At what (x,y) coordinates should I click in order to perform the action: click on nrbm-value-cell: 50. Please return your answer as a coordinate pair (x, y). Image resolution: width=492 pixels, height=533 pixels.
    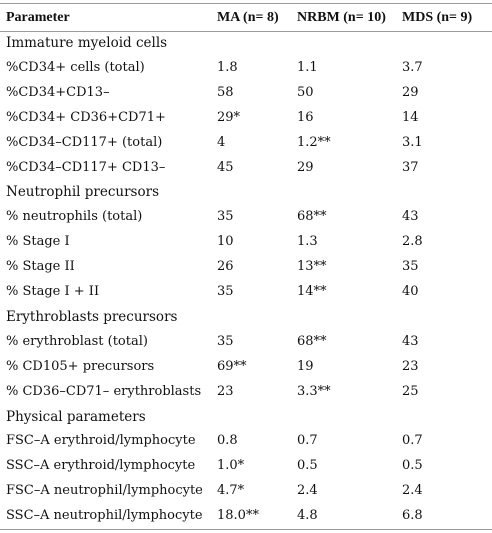
    Looking at the image, I should click on (305, 92).